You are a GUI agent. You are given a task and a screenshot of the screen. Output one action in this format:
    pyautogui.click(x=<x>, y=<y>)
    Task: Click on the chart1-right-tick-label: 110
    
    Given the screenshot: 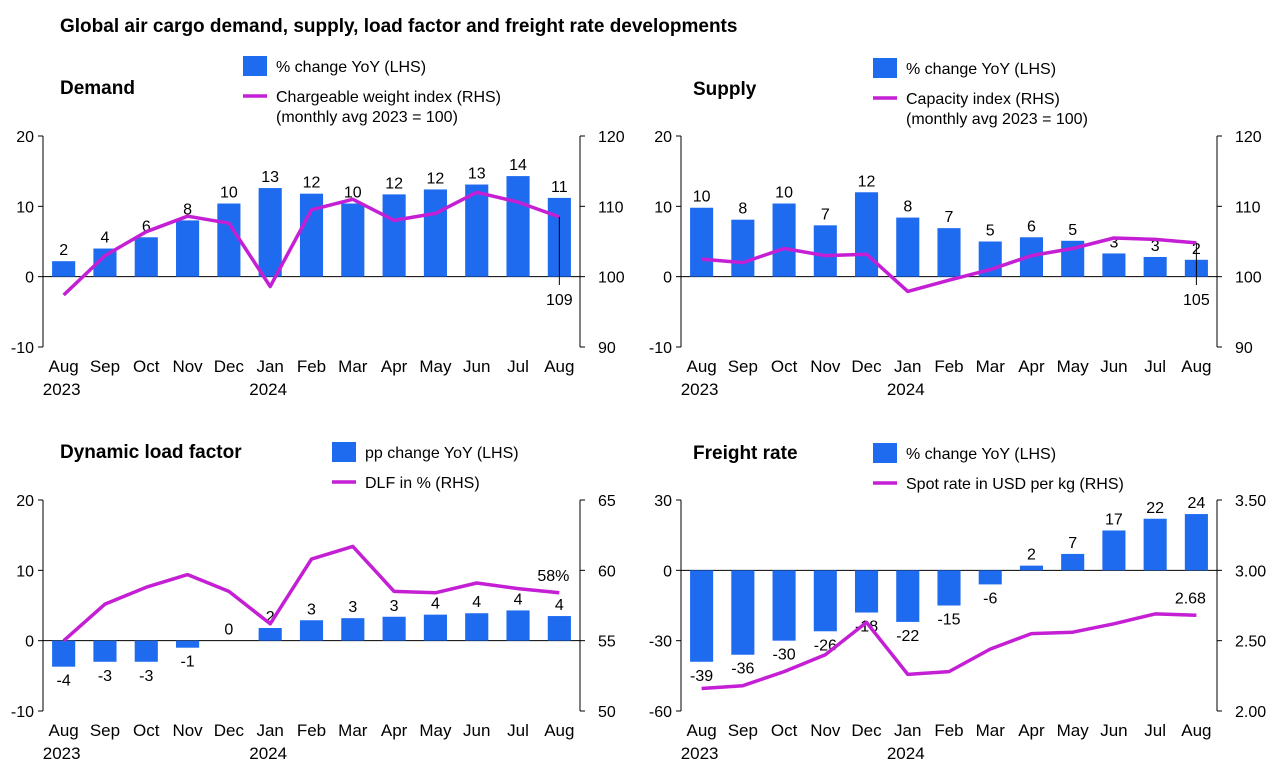 What is the action you would take?
    pyautogui.click(x=611, y=207)
    